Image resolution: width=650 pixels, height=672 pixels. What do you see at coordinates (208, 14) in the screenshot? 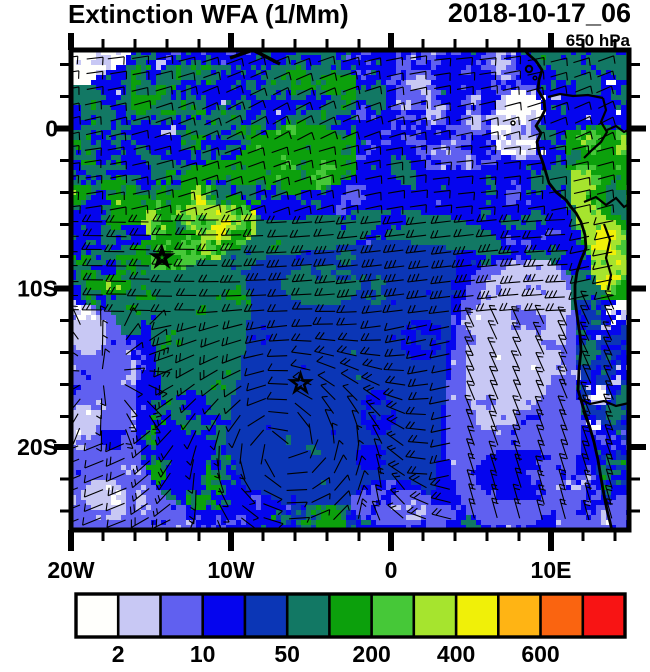
I see `svg-text: Extinction WFA (1/Mm)` at bounding box center [208, 14].